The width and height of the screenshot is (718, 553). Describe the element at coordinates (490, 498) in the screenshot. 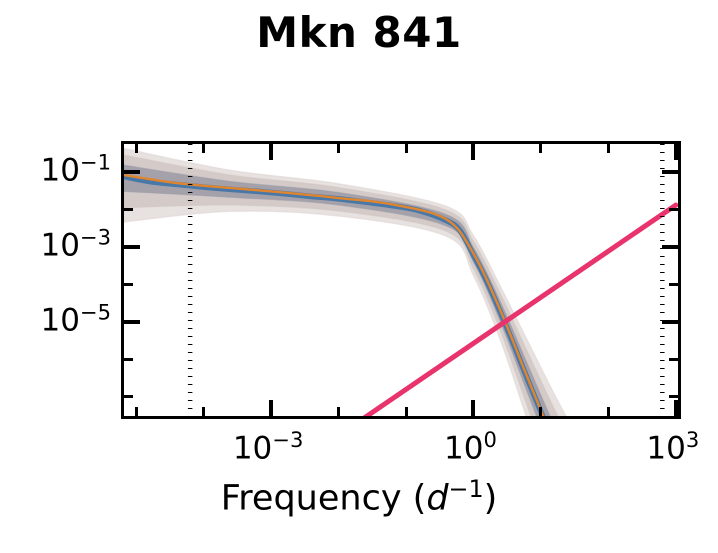

I see `x-axis-title-suffix: )` at that location.